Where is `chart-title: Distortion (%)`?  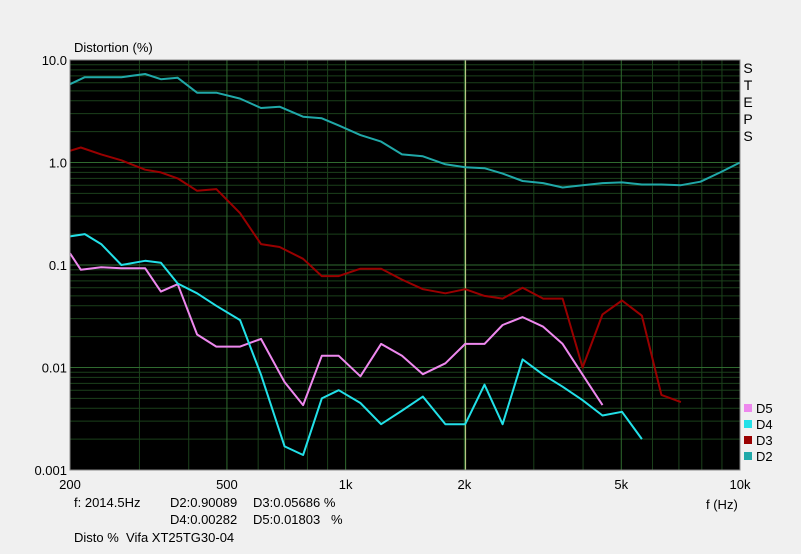 chart-title: Distortion (%) is located at coordinates (113, 47).